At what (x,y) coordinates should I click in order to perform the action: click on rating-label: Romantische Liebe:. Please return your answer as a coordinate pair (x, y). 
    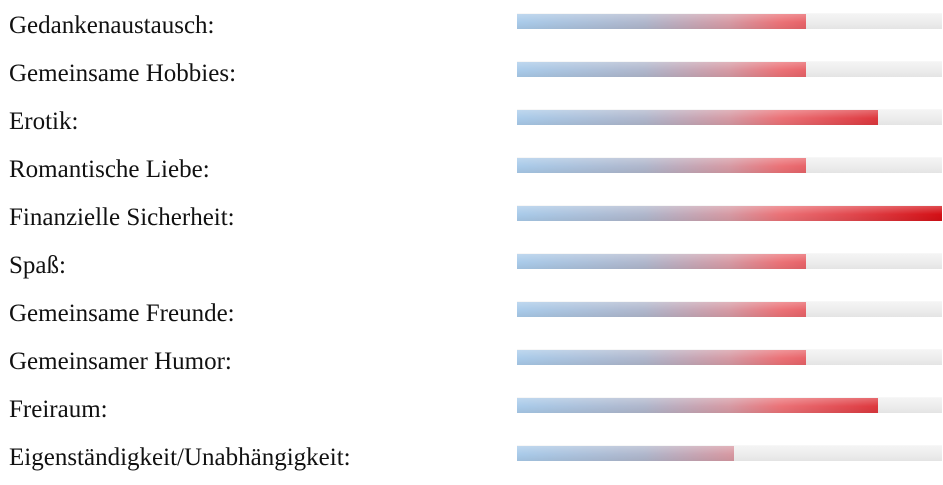
    Looking at the image, I should click on (109, 169).